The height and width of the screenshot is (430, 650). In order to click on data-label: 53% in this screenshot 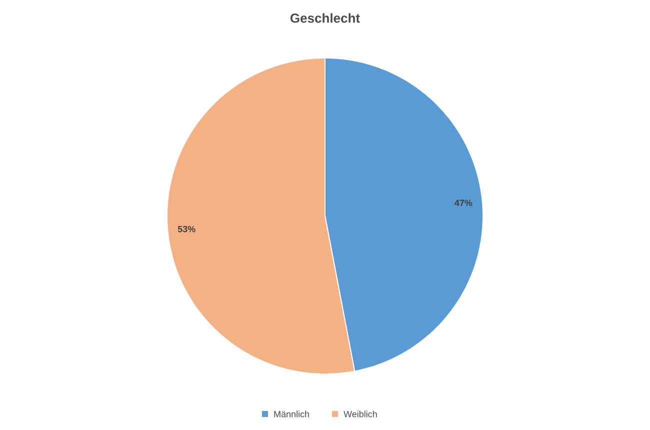, I will do `click(187, 229)`.